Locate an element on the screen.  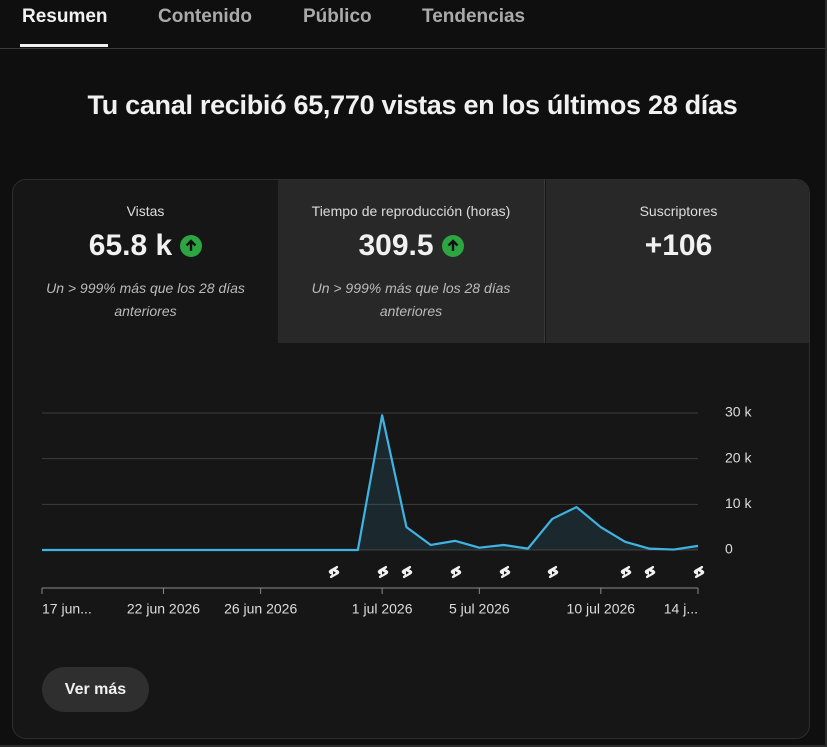
y-tick-label: 10 k is located at coordinates (738, 503).